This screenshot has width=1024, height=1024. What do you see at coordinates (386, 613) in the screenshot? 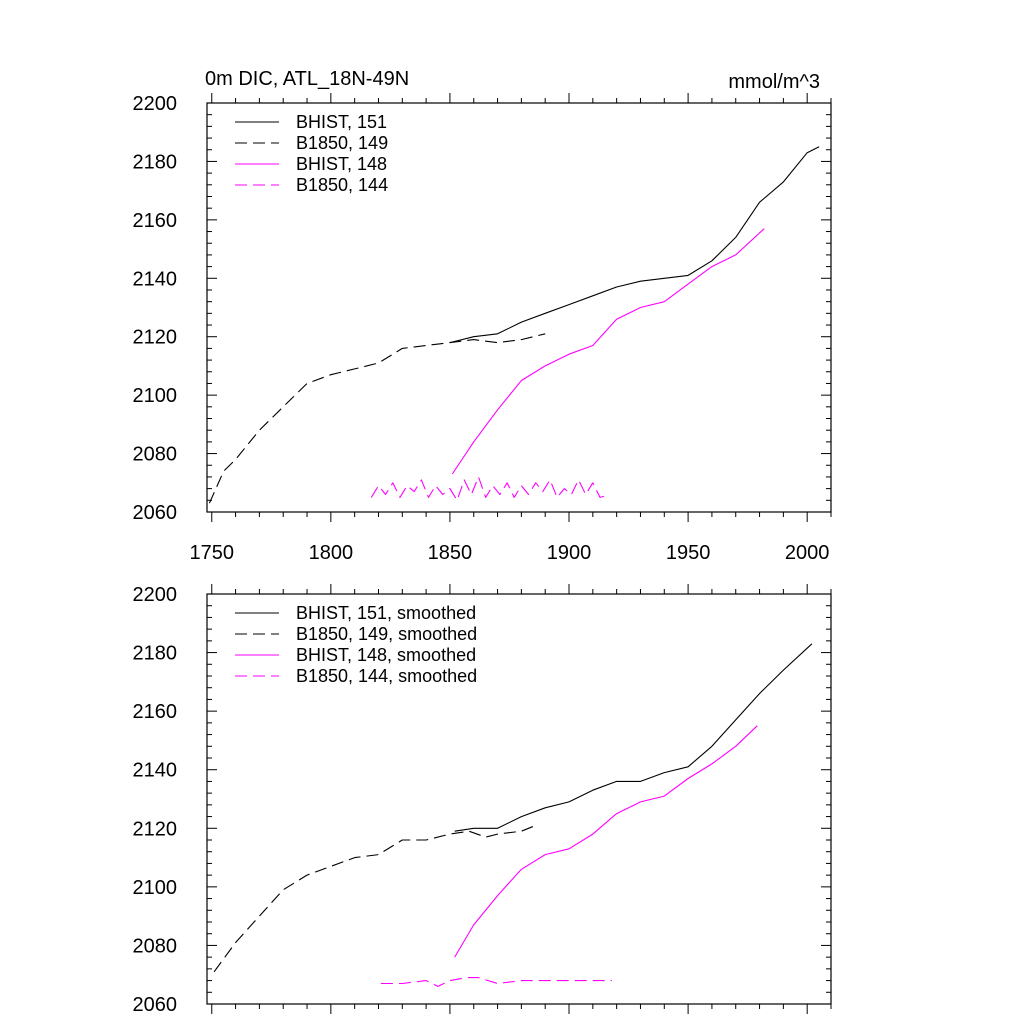
I see `legend-label: BHIST, 151, smoothed` at bounding box center [386, 613].